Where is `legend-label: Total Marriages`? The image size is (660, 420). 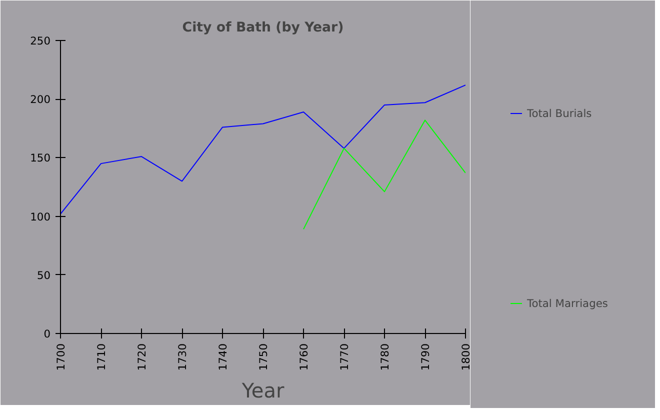
legend-label: Total Marriages is located at coordinates (567, 303).